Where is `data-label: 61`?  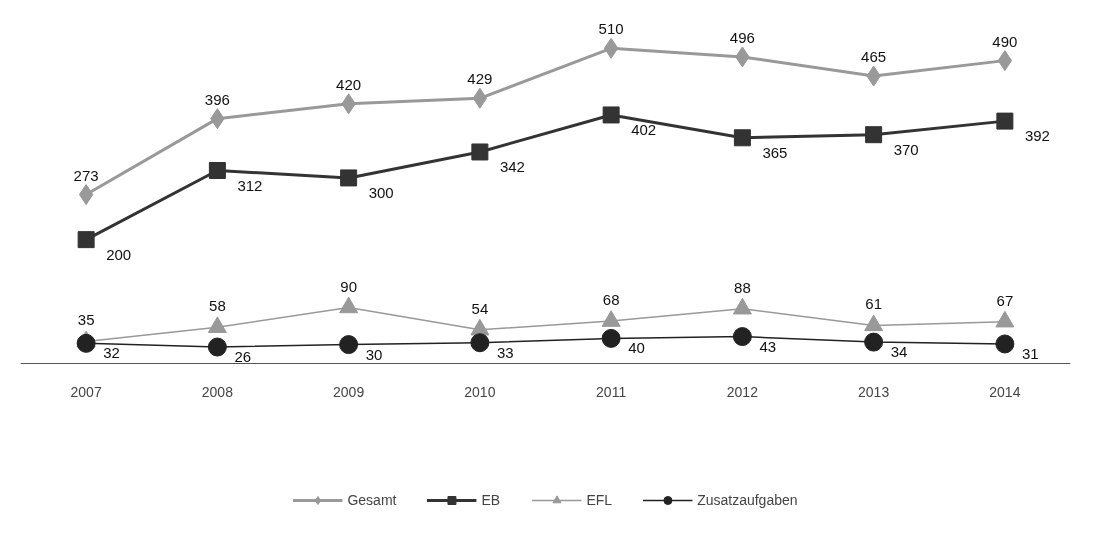 data-label: 61 is located at coordinates (873, 304).